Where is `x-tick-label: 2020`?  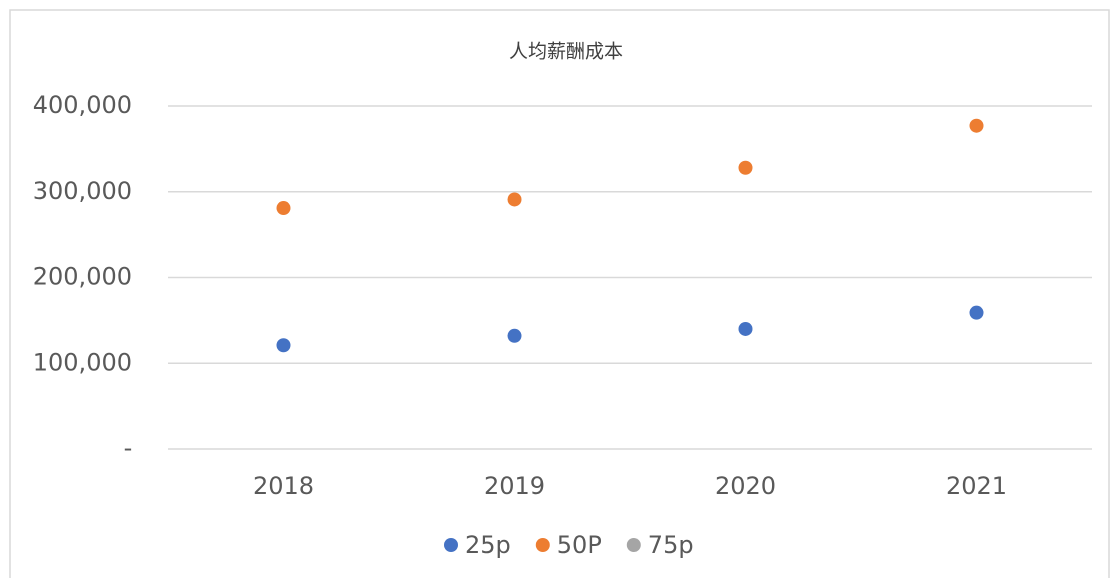 x-tick-label: 2020 is located at coordinates (745, 486).